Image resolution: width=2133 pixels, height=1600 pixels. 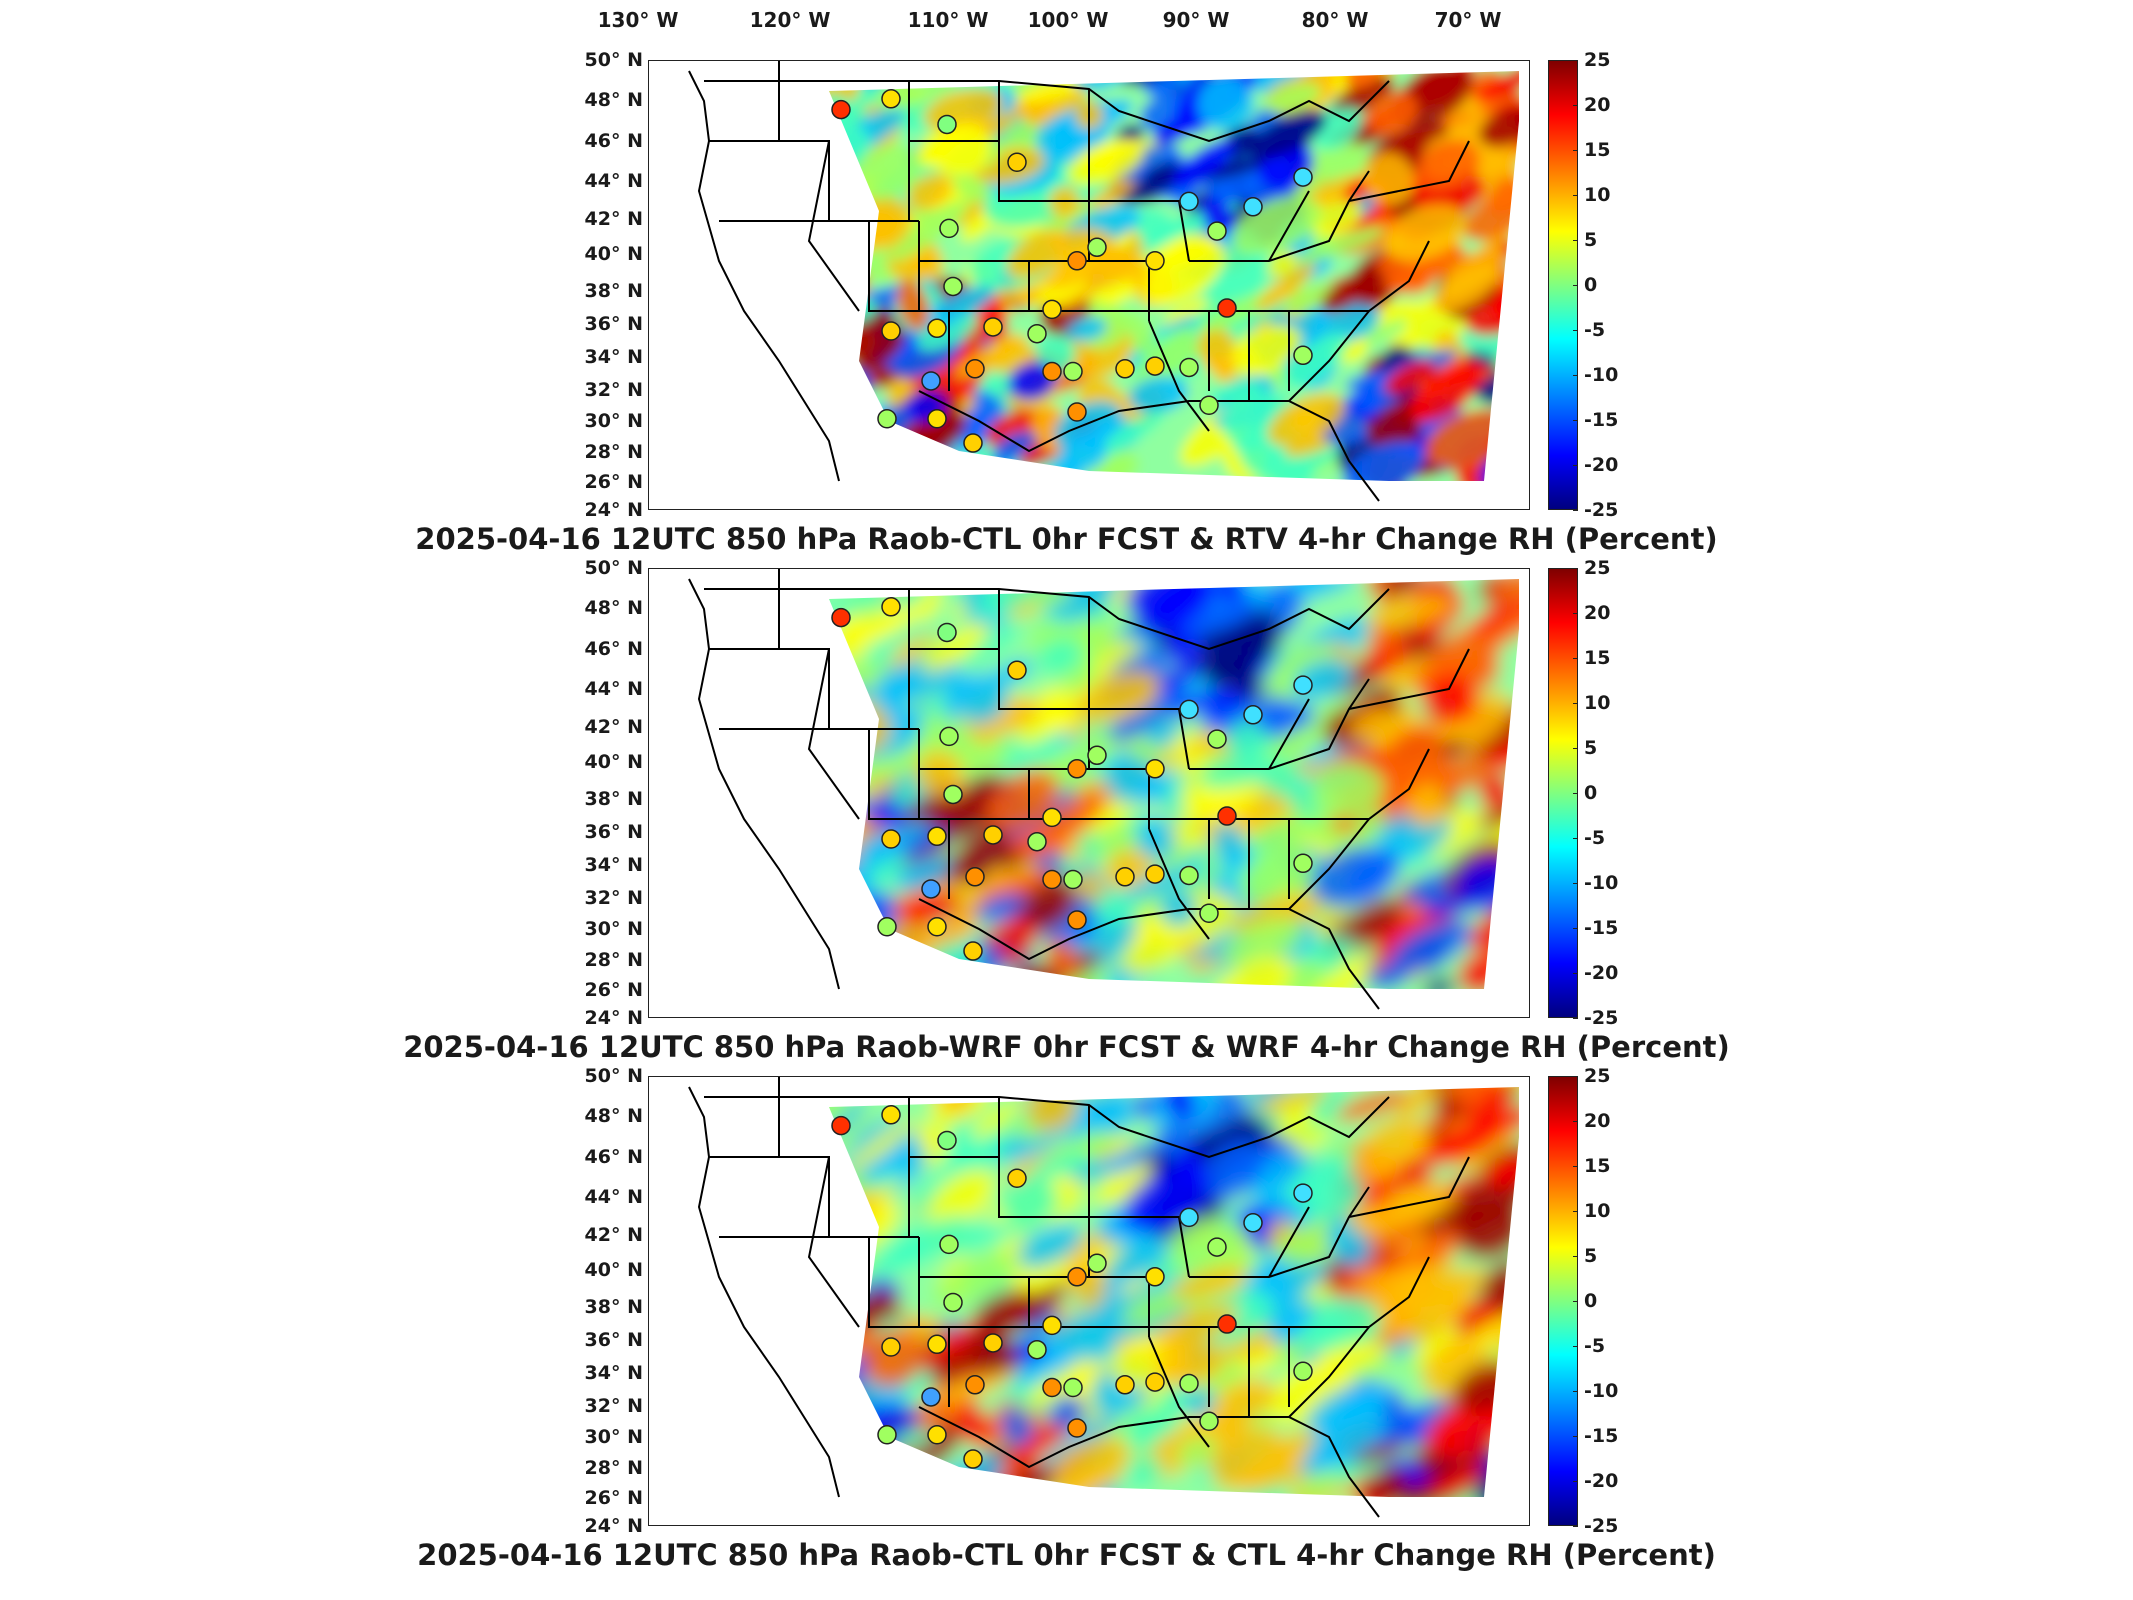 I want to click on raob-stations, so click(x=1072, y=779).